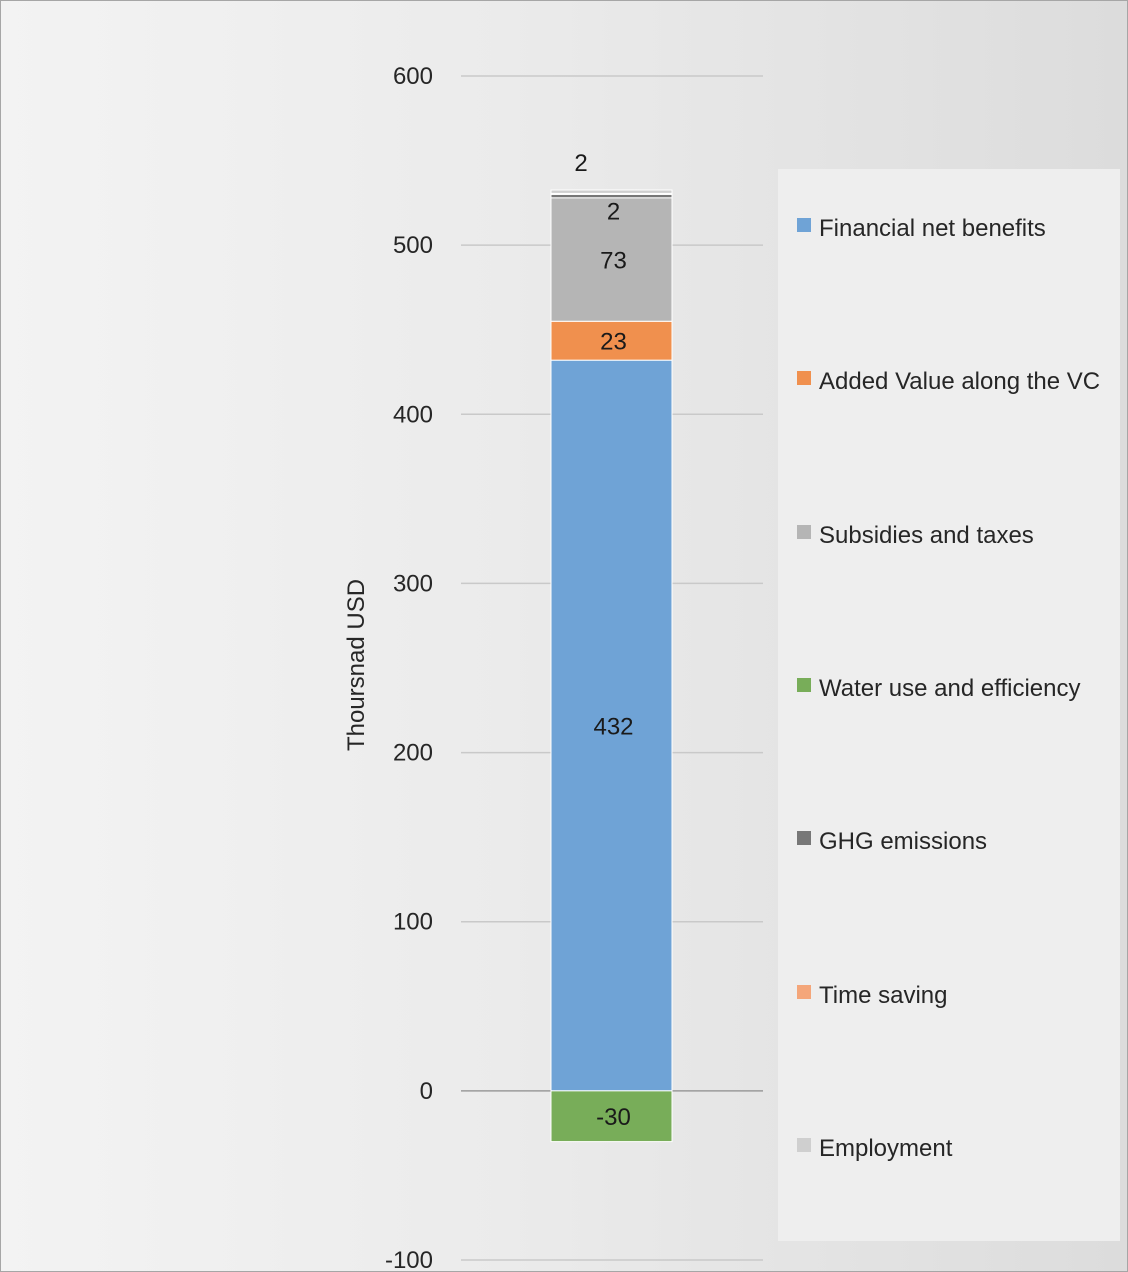 The height and width of the screenshot is (1272, 1128). I want to click on y-tick-label: -100, so click(409, 1259).